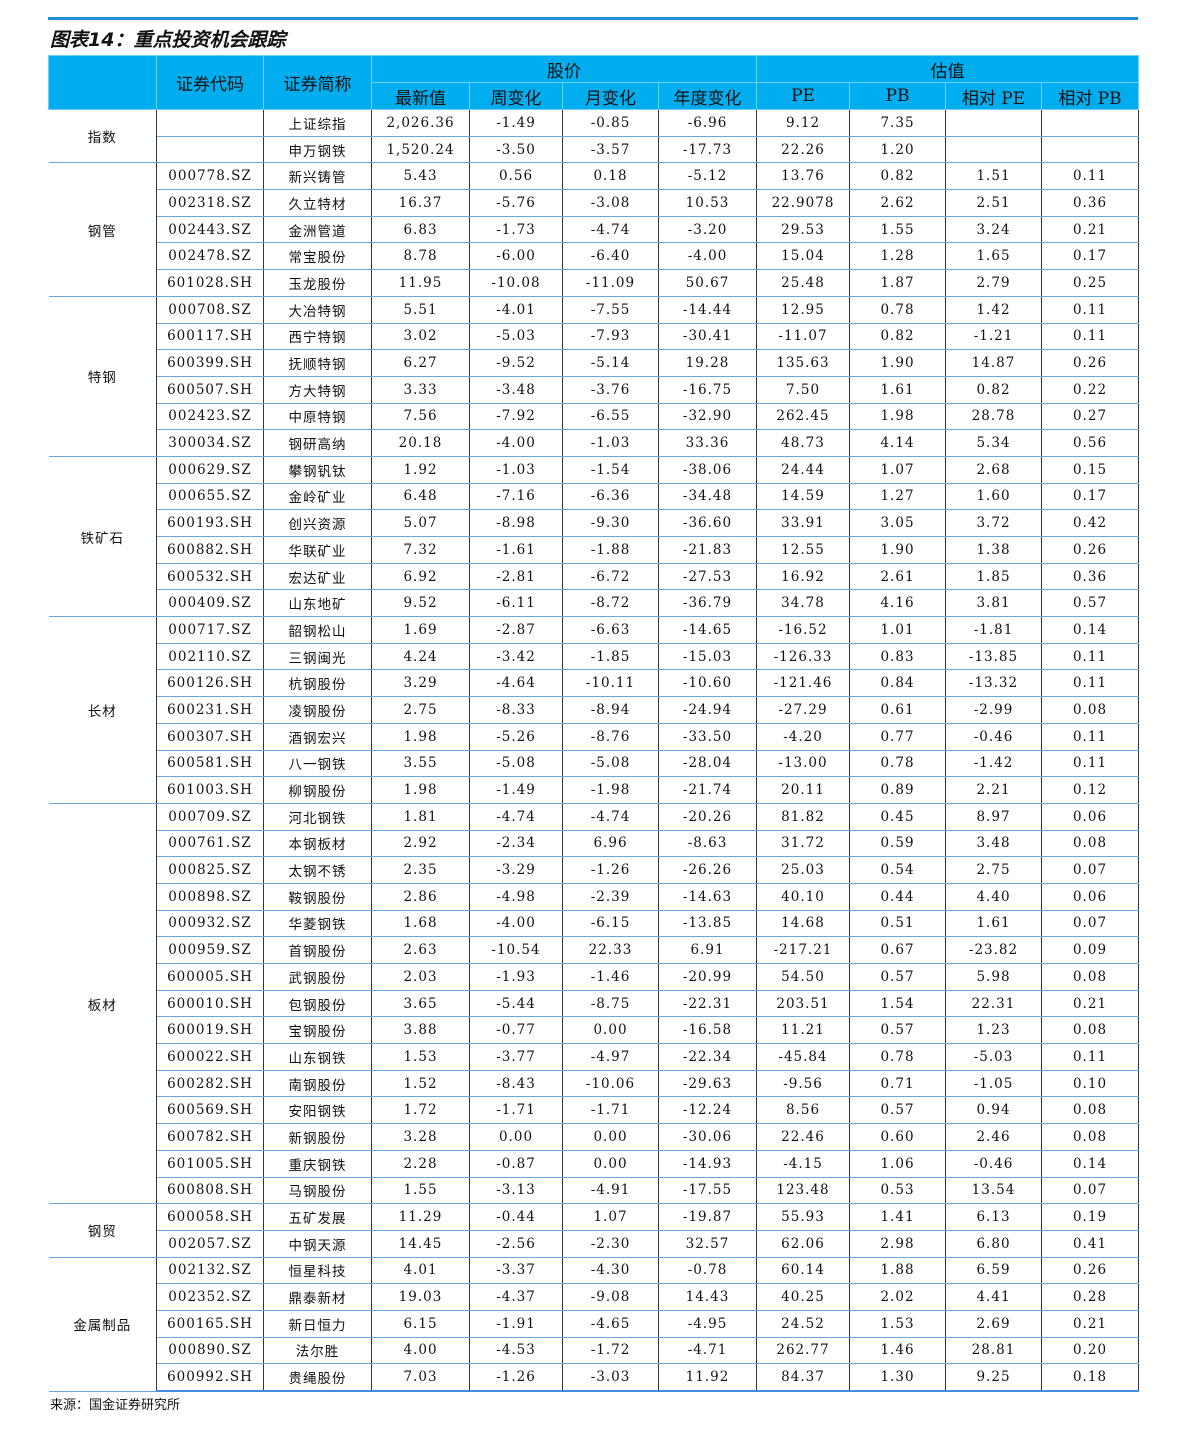  I want to click on table-cell: 6.80, so click(993, 1244).